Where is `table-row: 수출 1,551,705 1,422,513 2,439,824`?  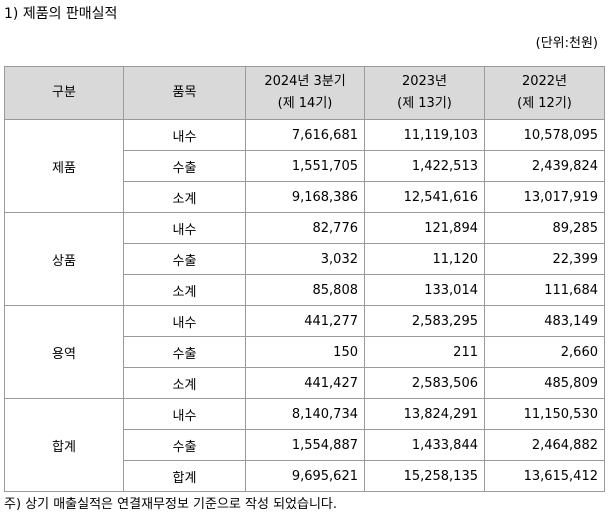 table-row: 수출 1,551,705 1,422,513 2,439,824 is located at coordinates (305, 166).